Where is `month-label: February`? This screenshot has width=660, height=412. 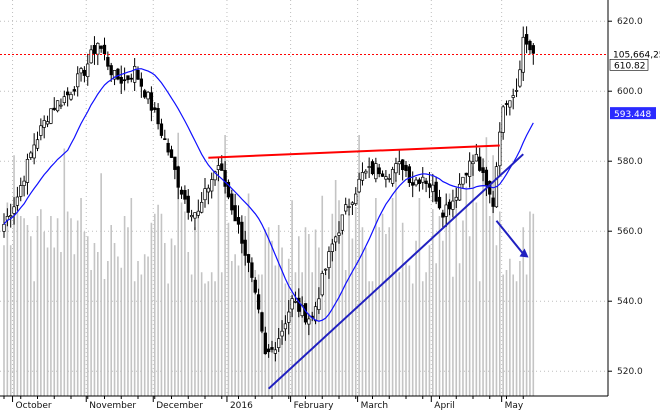
month-label: February is located at coordinates (314, 406).